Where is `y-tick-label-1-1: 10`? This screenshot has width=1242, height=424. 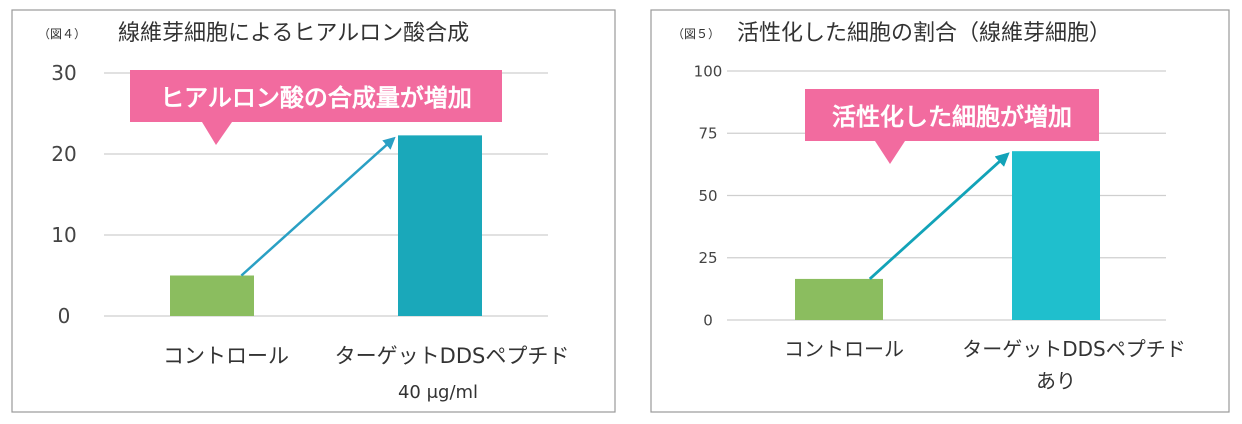
y-tick-label-1-1: 10 is located at coordinates (63, 235).